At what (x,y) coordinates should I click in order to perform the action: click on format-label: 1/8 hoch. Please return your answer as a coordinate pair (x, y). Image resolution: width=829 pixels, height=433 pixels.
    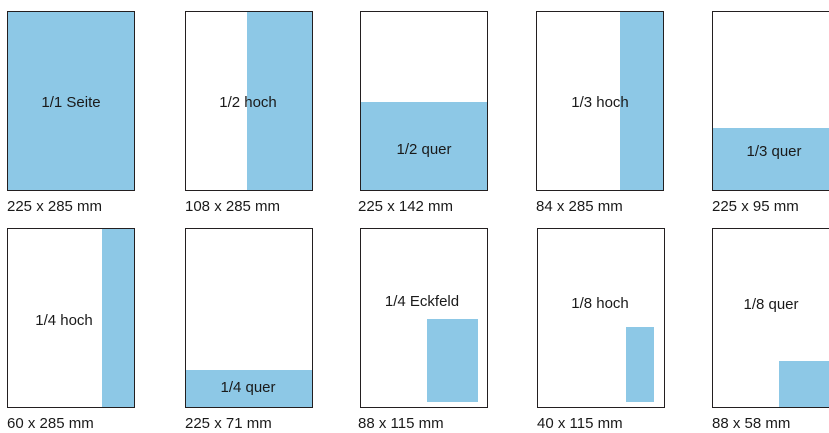
    Looking at the image, I should click on (600, 303).